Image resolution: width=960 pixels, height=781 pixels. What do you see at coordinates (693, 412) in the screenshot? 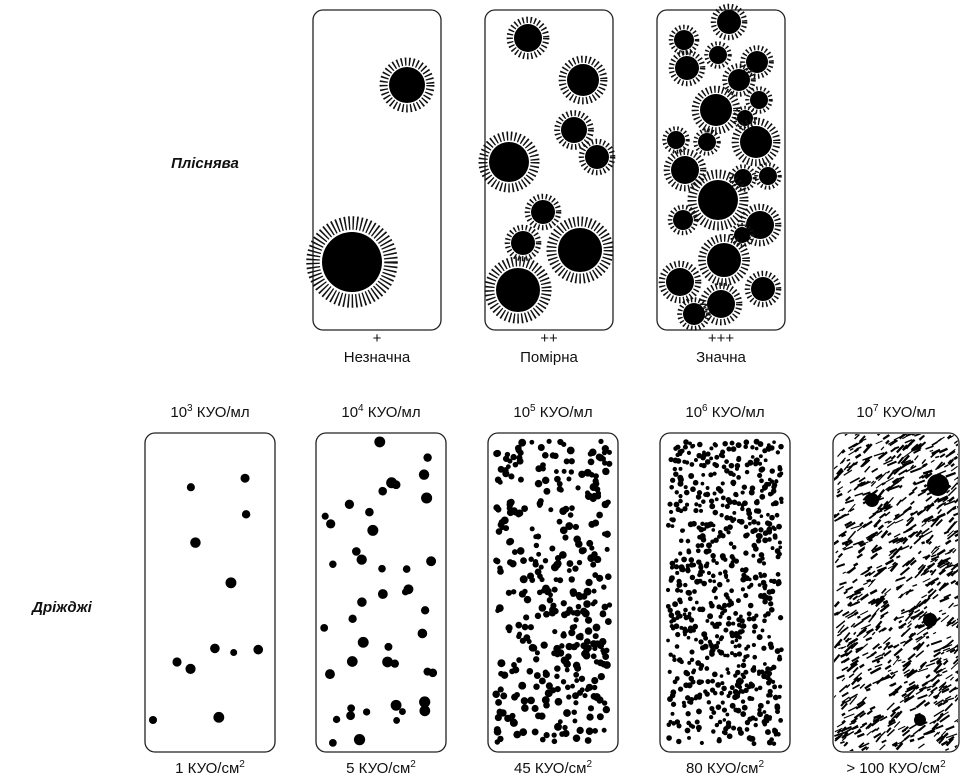
I see `label-part: 10` at bounding box center [693, 412].